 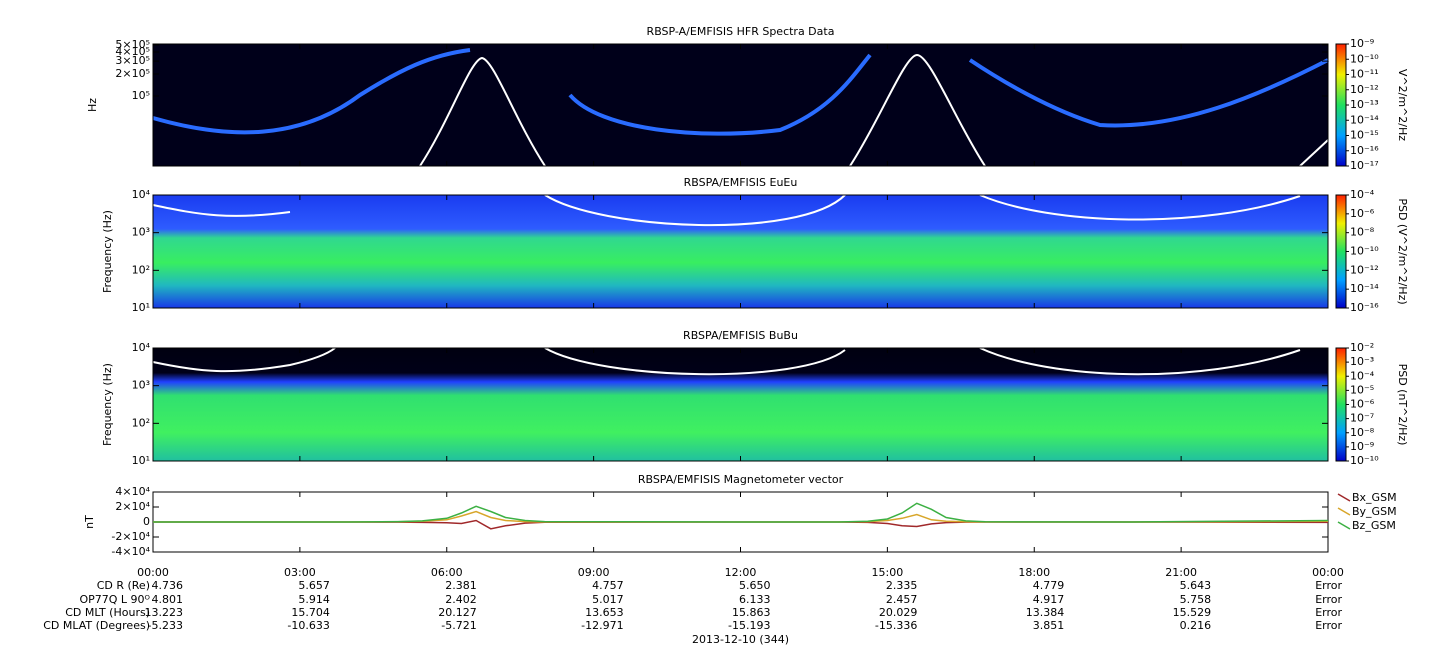 What do you see at coordinates (741, 479) in the screenshot?
I see `panel-title: RBSPA/EMFISIS Magnetometer vector` at bounding box center [741, 479].